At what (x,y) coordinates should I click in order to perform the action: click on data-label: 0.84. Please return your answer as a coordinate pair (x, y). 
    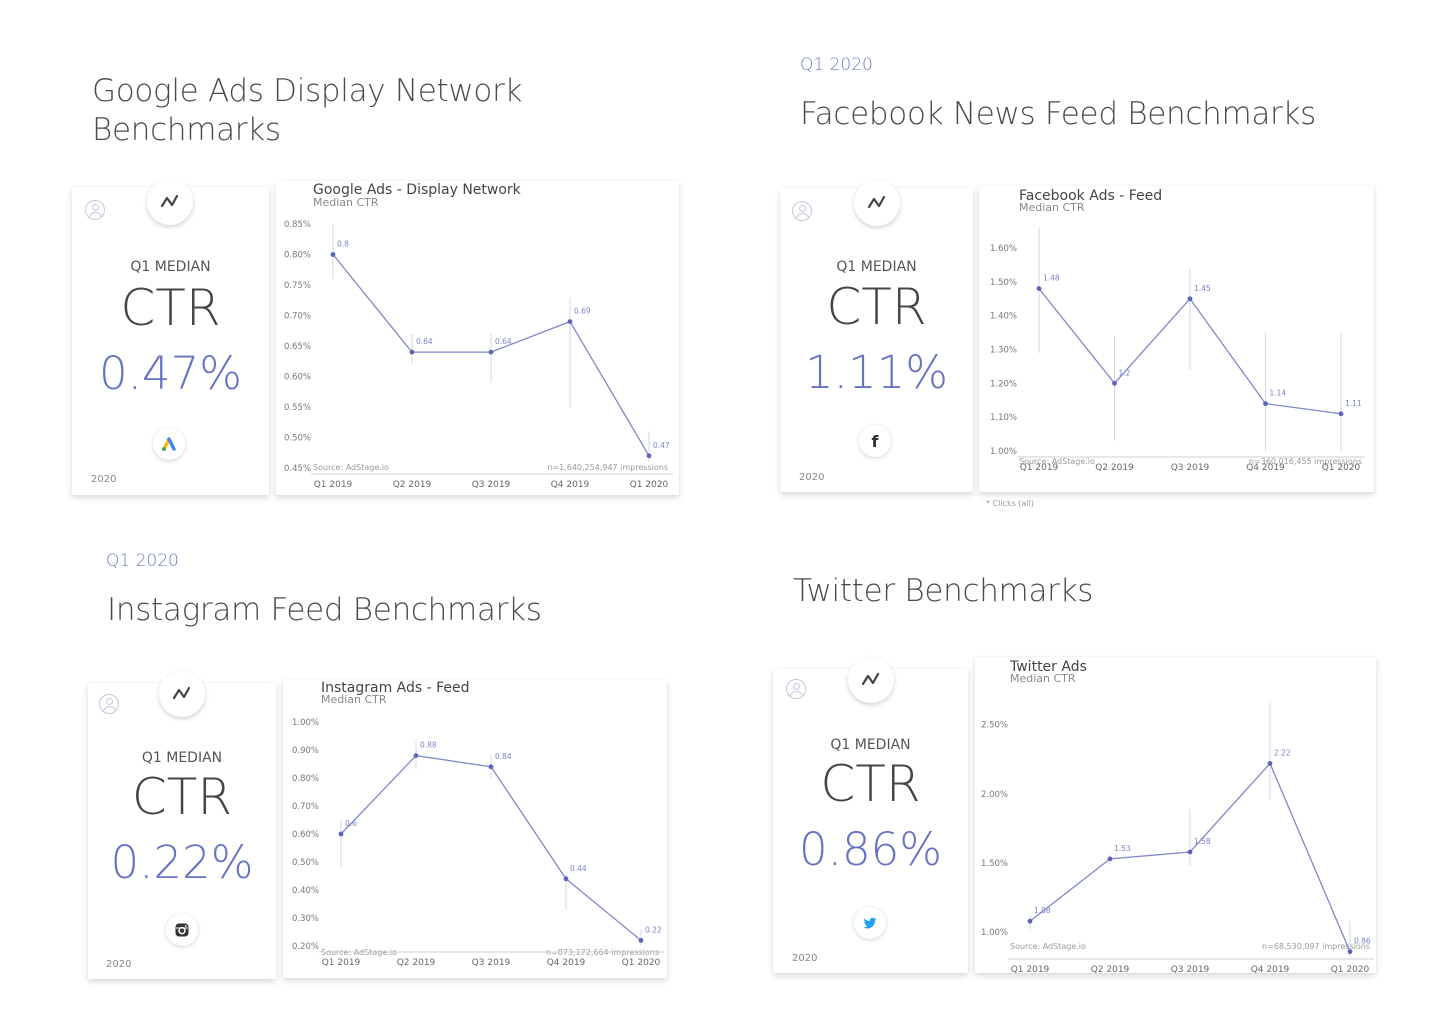
    Looking at the image, I should click on (503, 756).